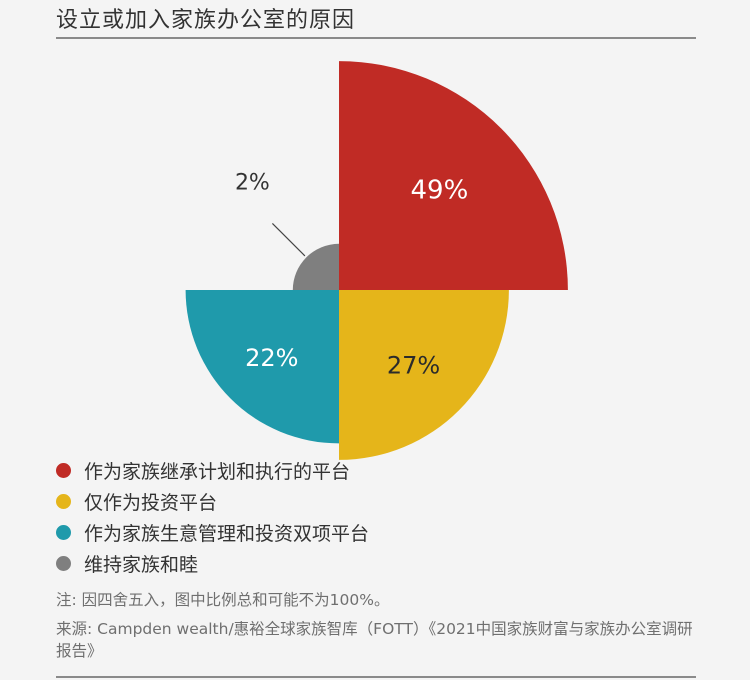 This screenshot has height=680, width=750. What do you see at coordinates (315, 266) in the screenshot?
I see `slice-family-harmony` at bounding box center [315, 266].